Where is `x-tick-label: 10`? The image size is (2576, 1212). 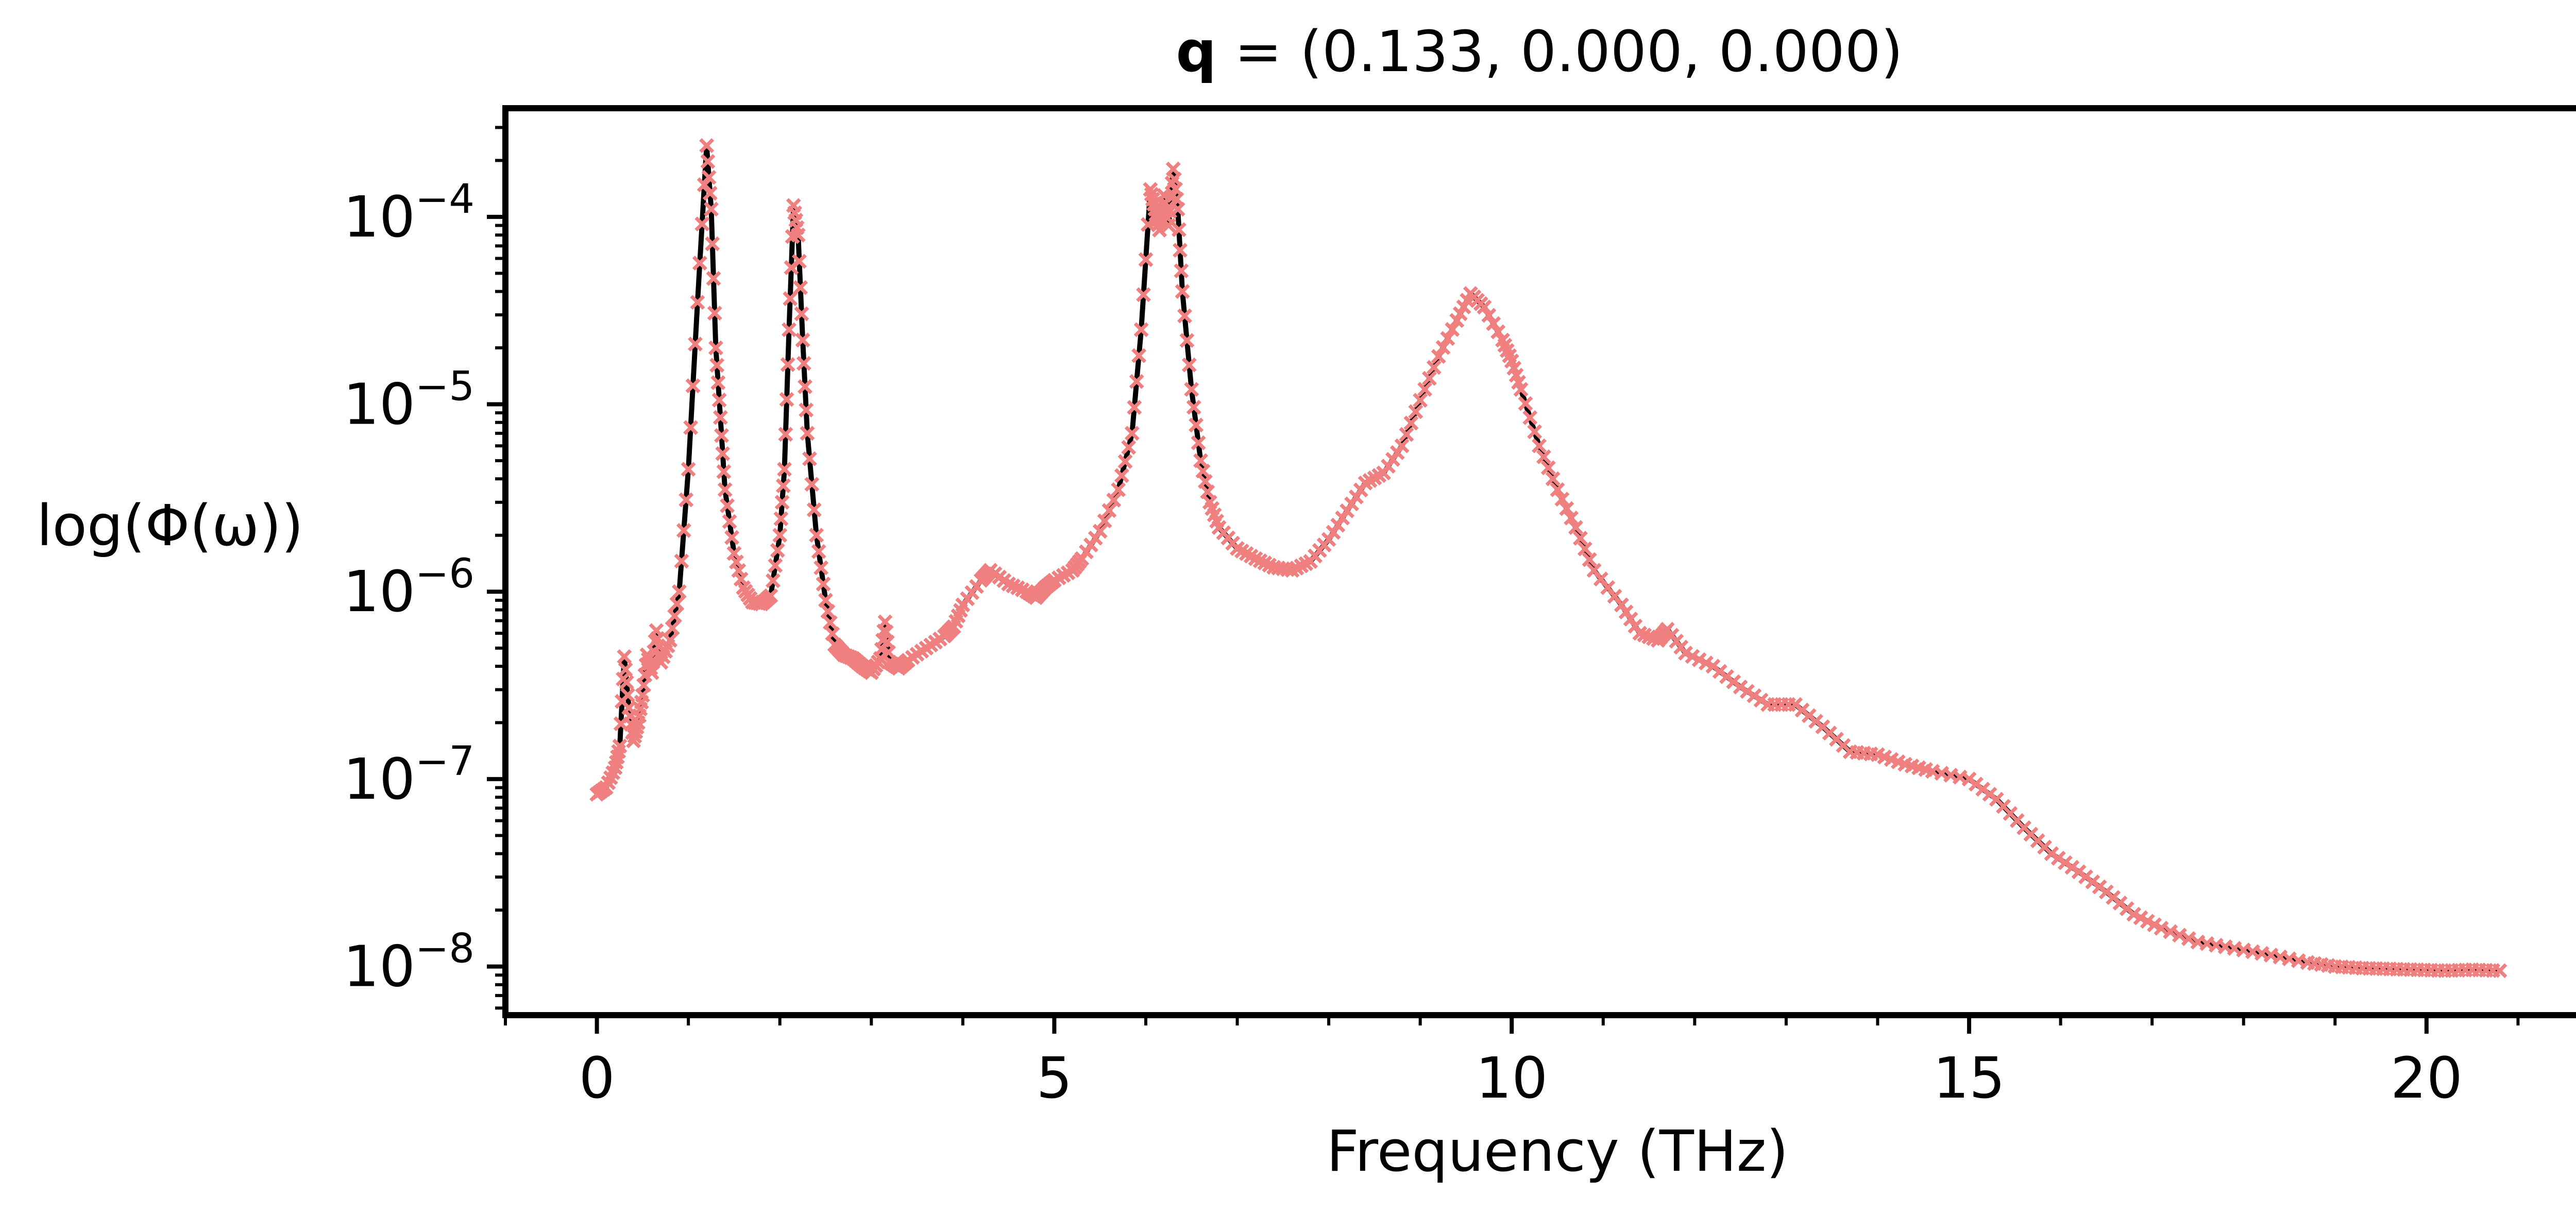
x-tick-label: 10 is located at coordinates (1512, 1078).